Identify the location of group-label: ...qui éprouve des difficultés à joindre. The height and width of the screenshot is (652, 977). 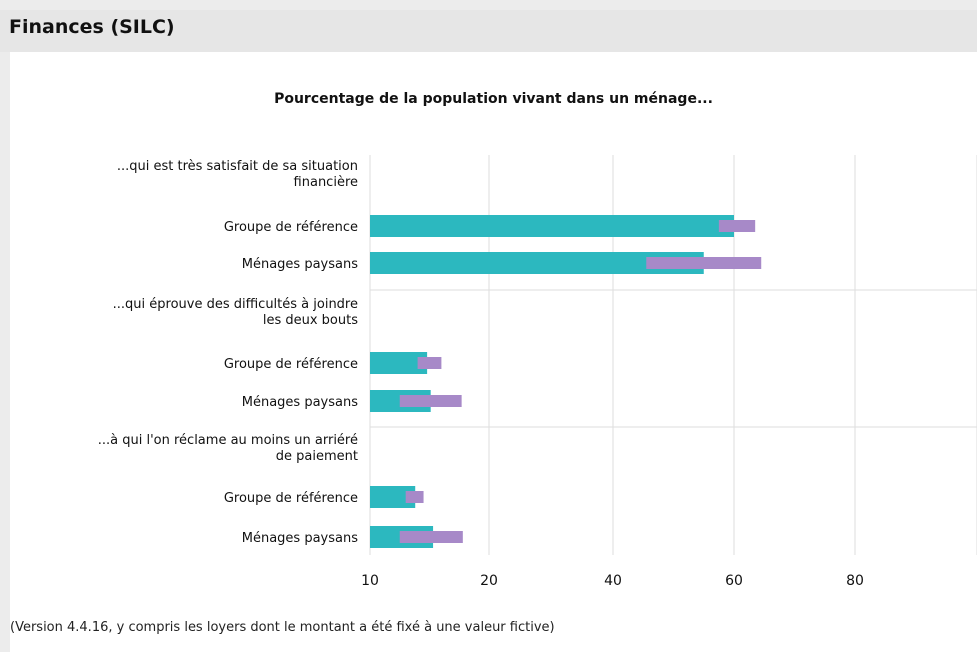
(235, 304).